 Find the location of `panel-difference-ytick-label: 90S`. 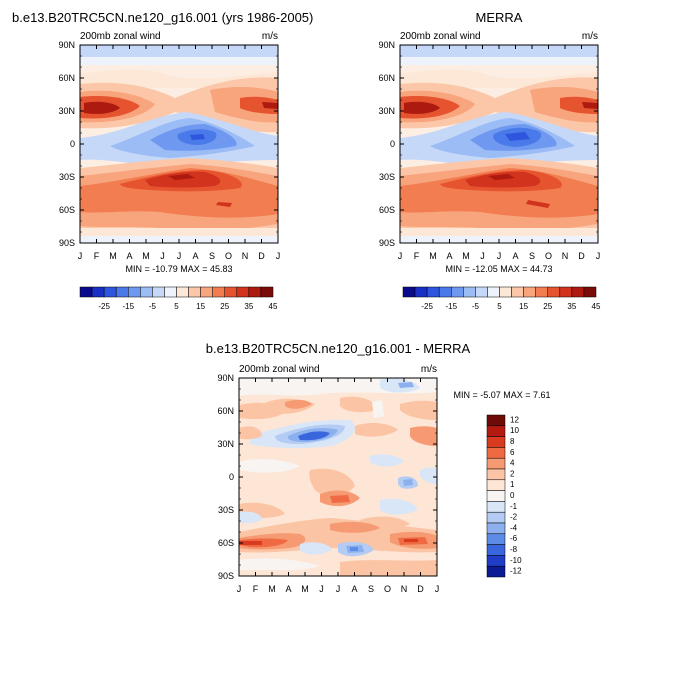

panel-difference-ytick-label: 90S is located at coordinates (226, 576).